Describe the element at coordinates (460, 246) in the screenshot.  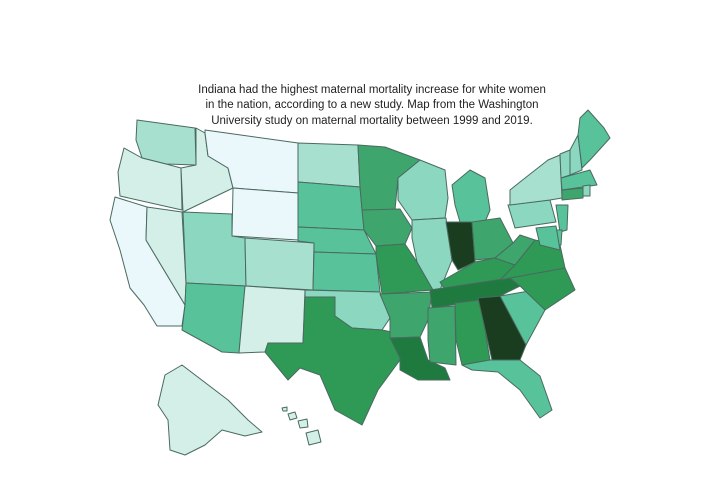
I see `state-in` at that location.